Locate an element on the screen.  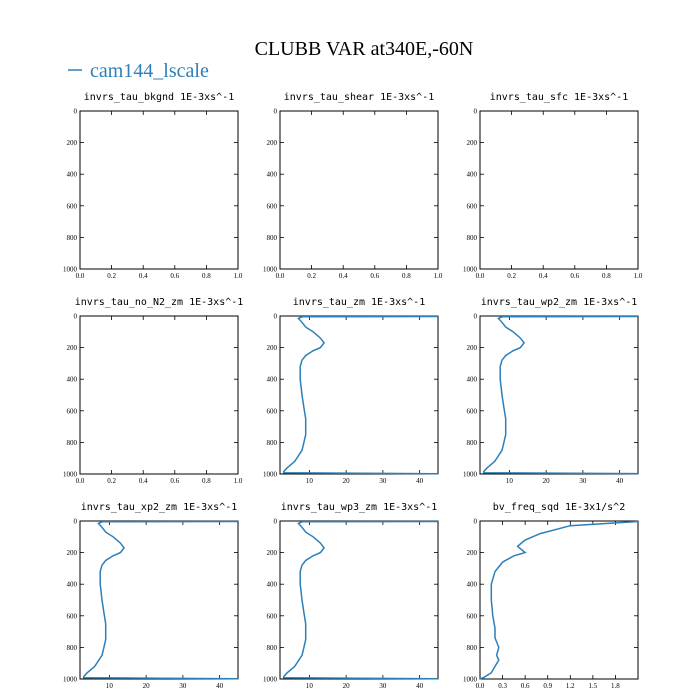
legend: cam144_lscale is located at coordinates (138, 71).